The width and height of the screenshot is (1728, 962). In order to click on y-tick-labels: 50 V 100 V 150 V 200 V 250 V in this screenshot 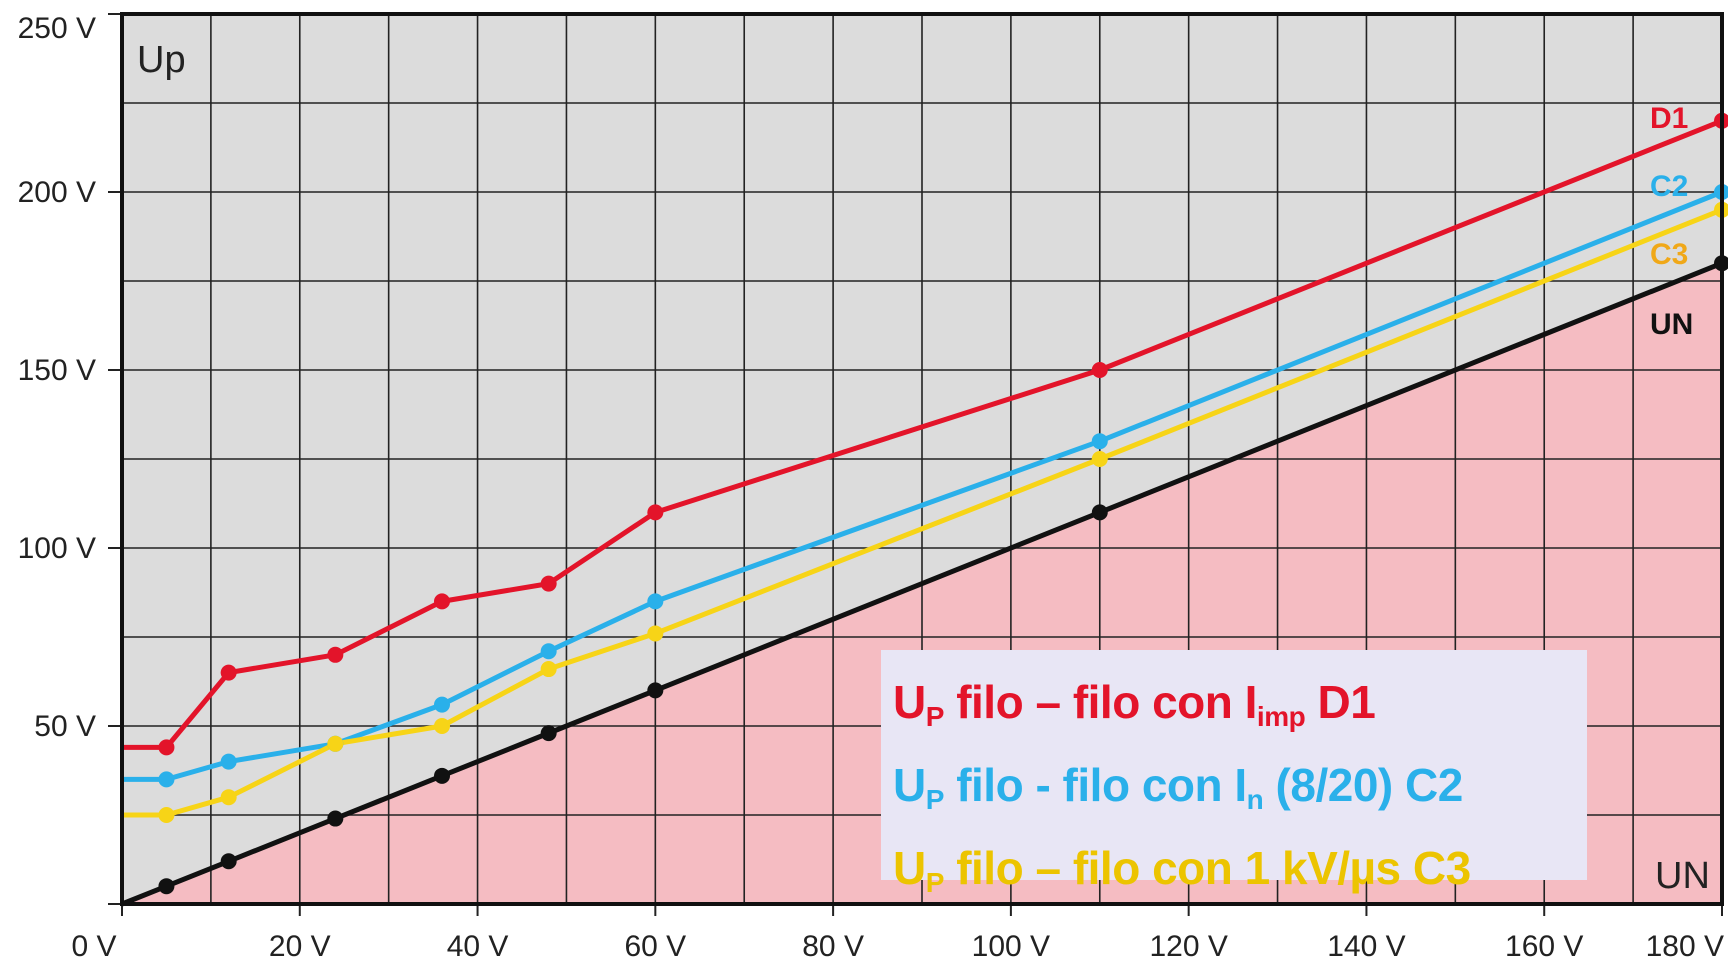, I will do `click(57, 377)`.